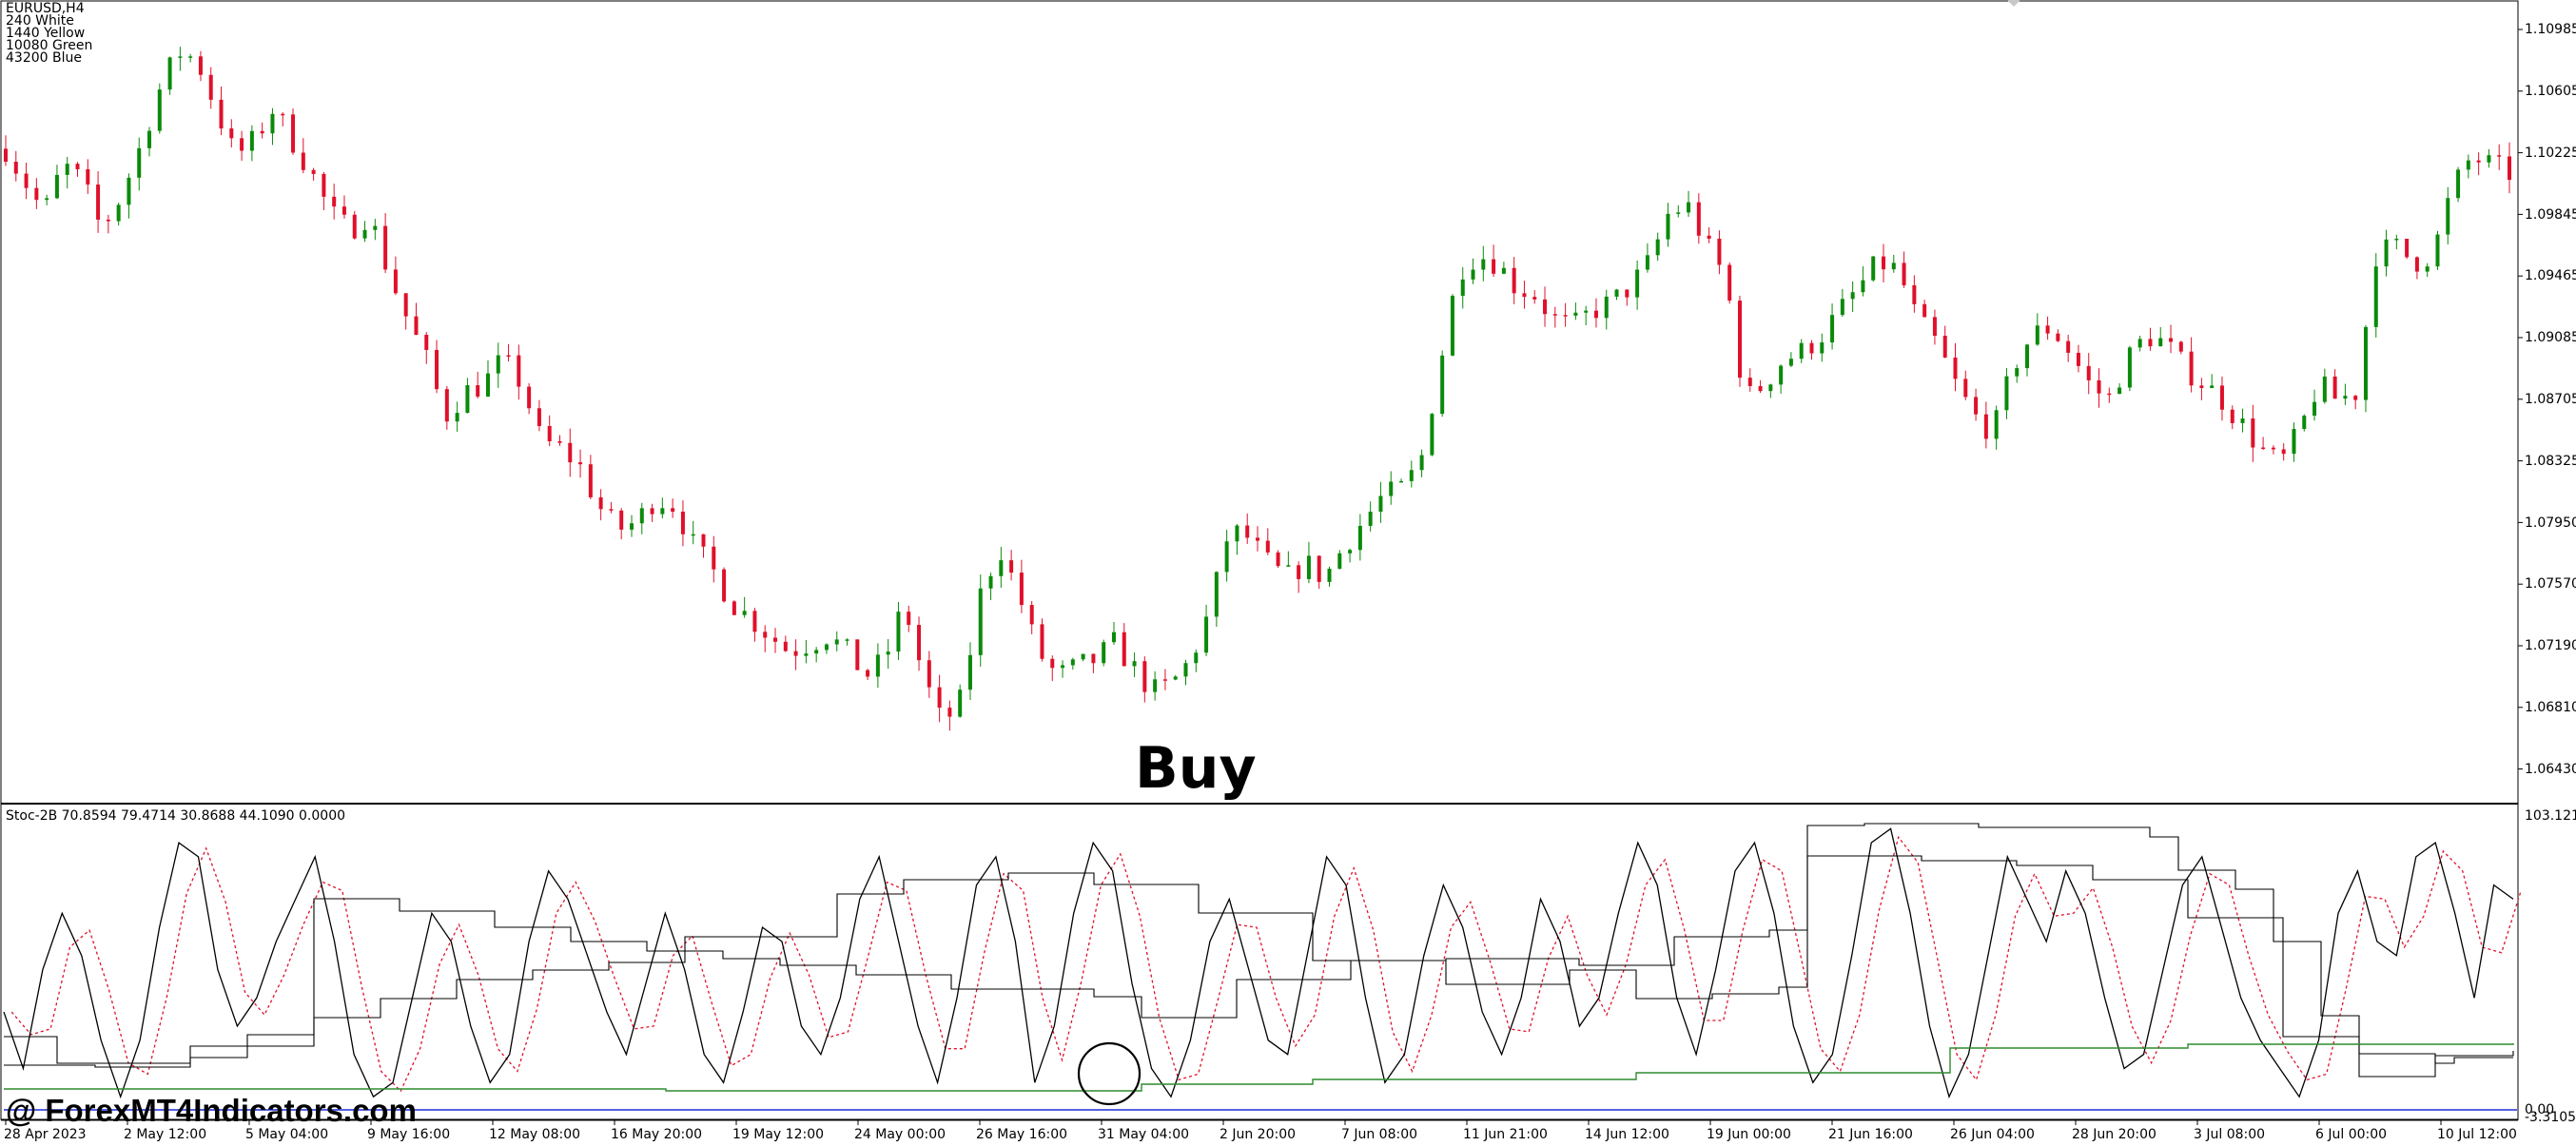  Describe the element at coordinates (2013, 3) in the screenshot. I see `scroll-marker` at that location.